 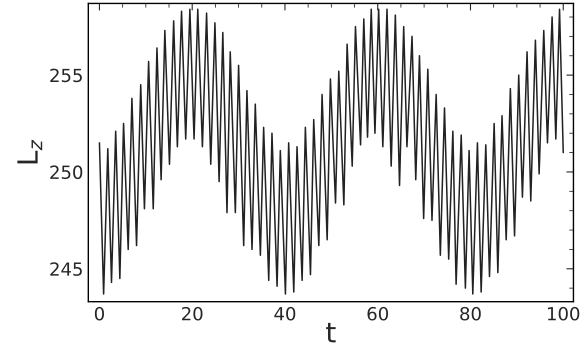 I want to click on y-axis-title: L$_{z}$, so click(x=29, y=152).